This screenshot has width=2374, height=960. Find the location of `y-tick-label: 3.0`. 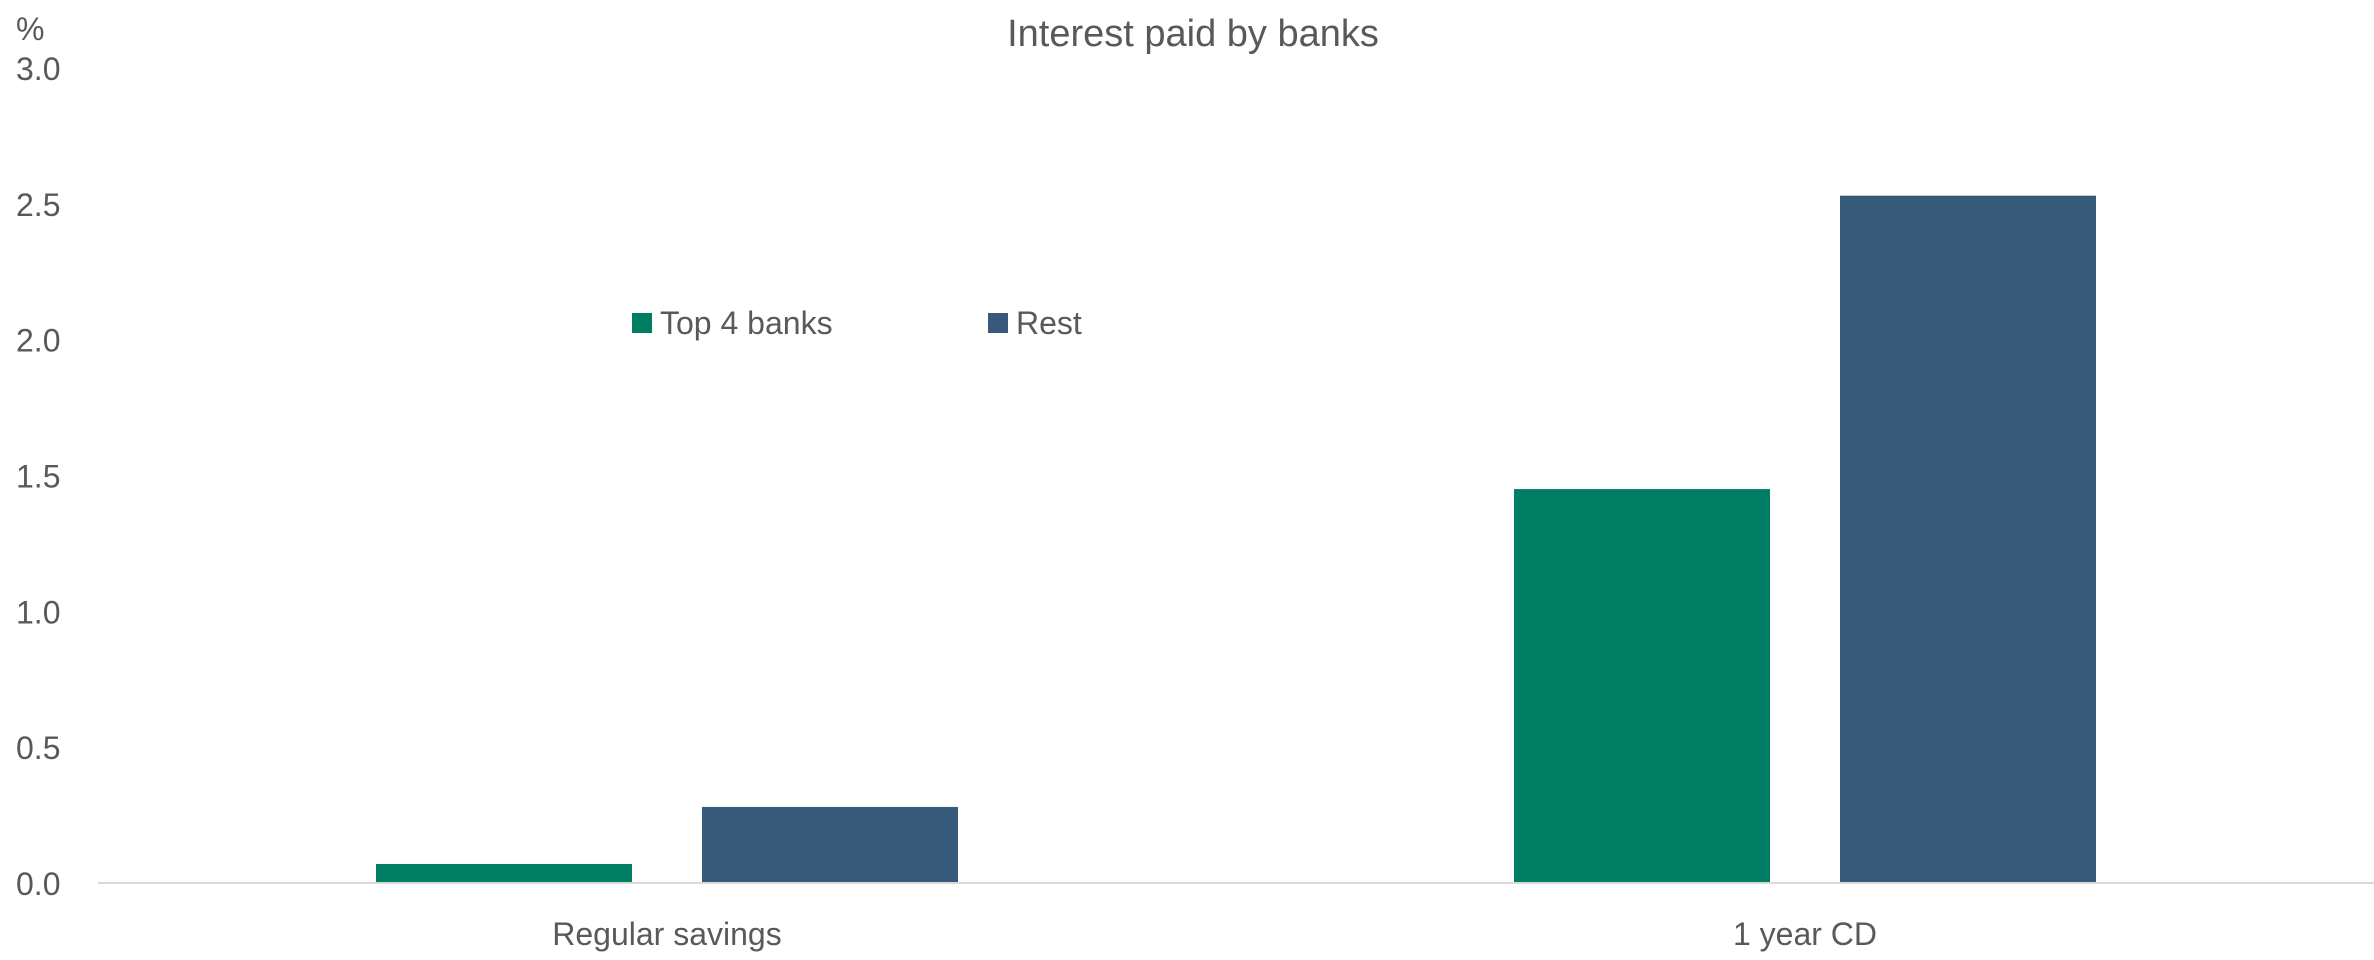

y-tick-label: 3.0 is located at coordinates (38, 69).